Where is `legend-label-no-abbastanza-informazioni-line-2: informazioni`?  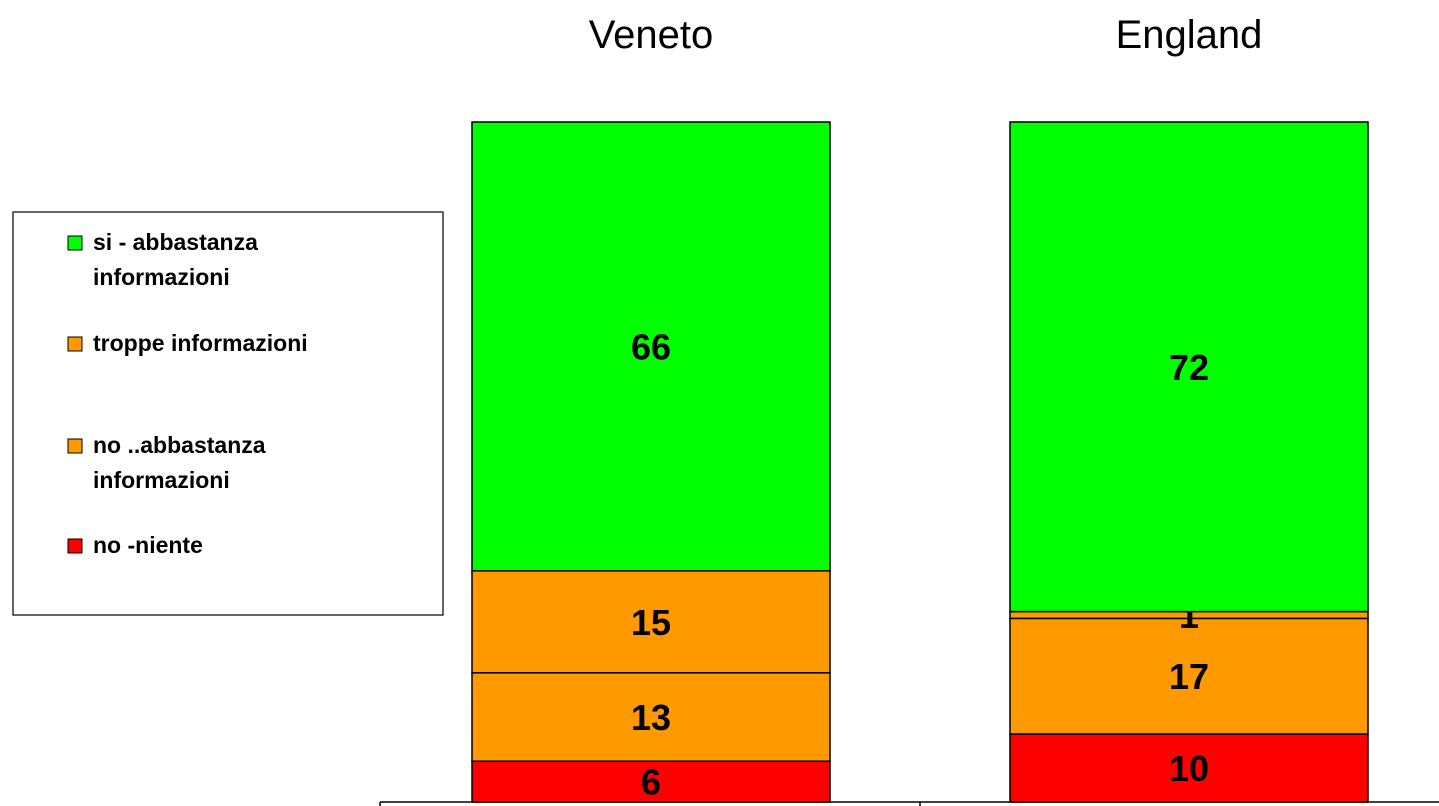
legend-label-no-abbastanza-informazioni-line-2: informazioni is located at coordinates (161, 480).